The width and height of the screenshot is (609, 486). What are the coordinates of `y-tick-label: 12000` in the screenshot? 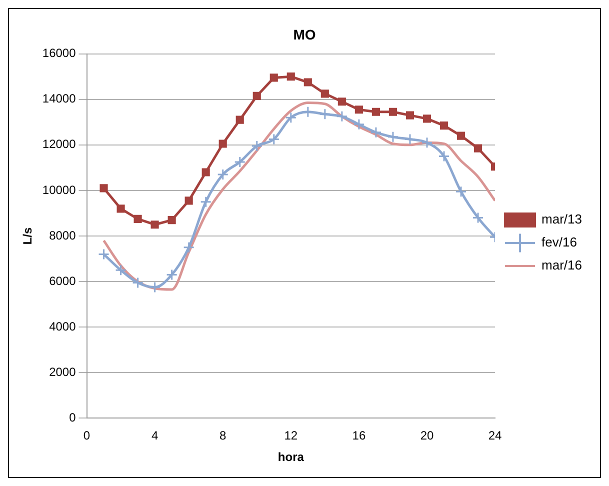 It's located at (59, 144).